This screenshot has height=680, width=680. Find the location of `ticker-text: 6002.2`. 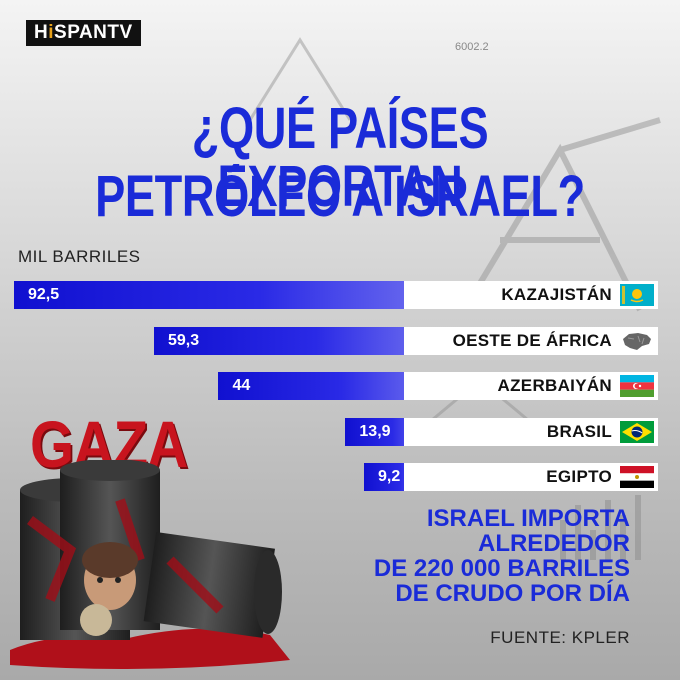

ticker-text: 6002.2 is located at coordinates (472, 47).